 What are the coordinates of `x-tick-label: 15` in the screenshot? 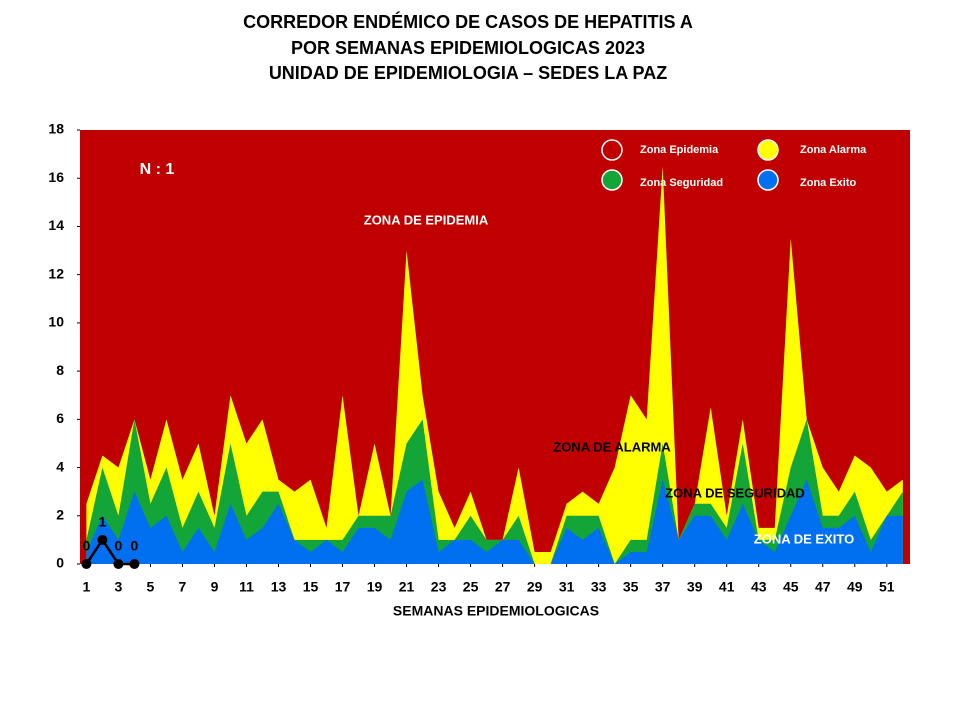 It's located at (311, 587).